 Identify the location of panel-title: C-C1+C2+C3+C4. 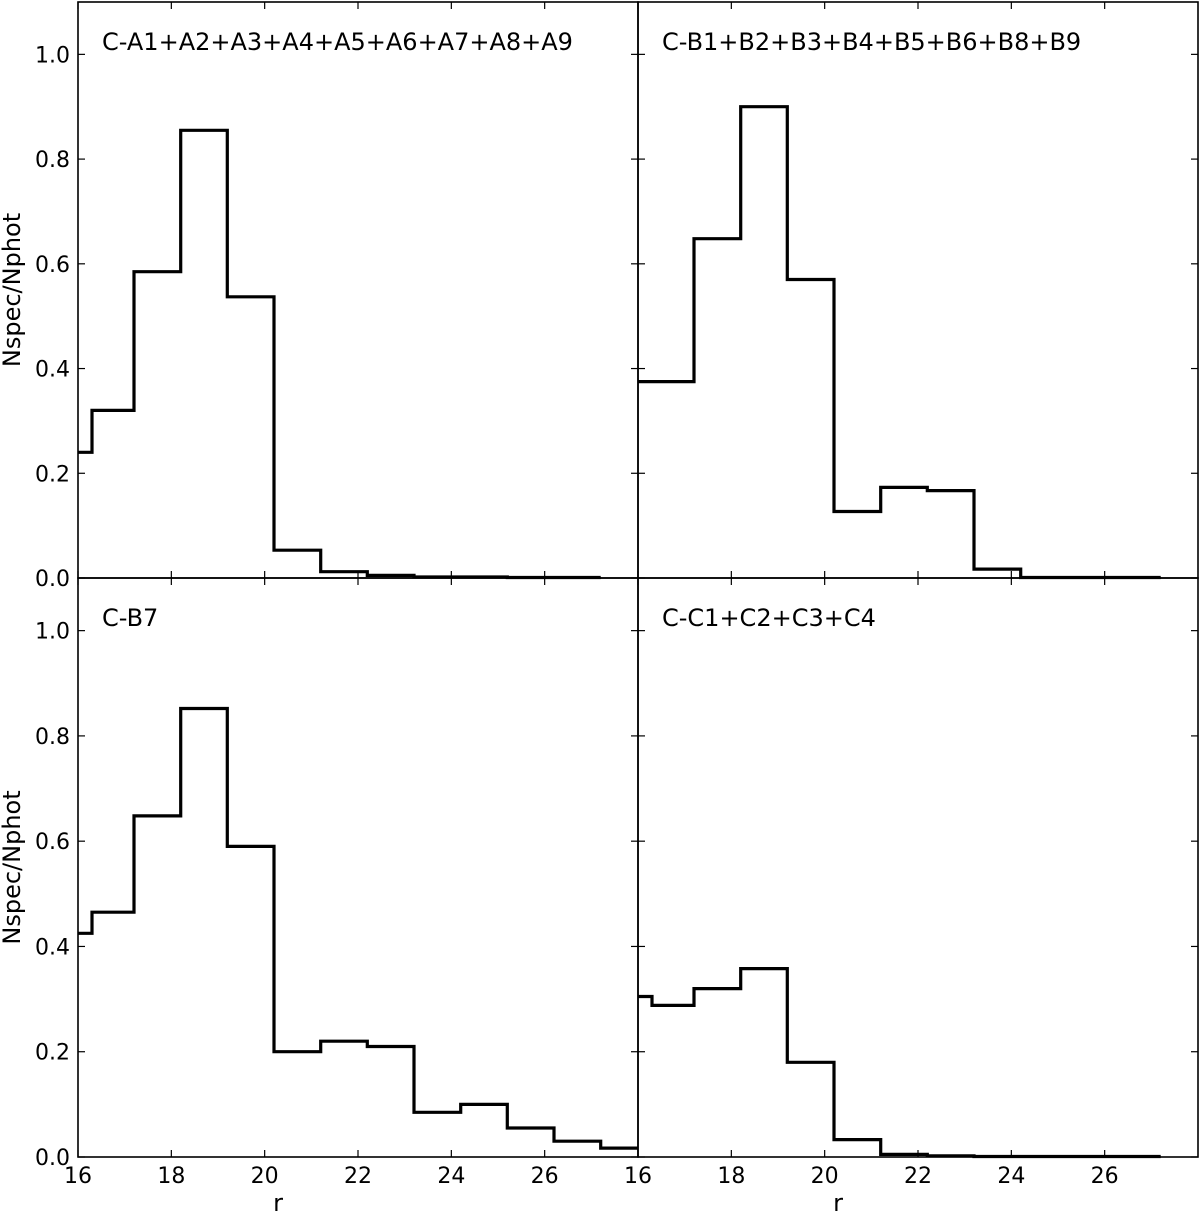
(769, 618).